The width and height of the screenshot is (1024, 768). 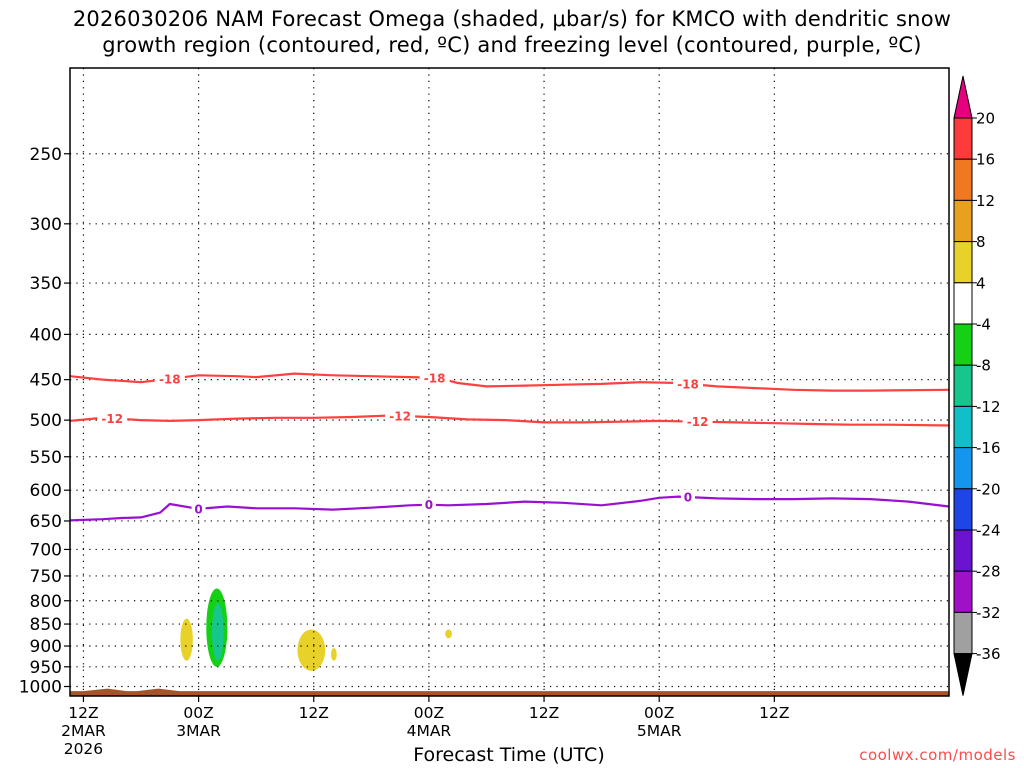 What do you see at coordinates (985, 119) in the screenshot?
I see `colorbar-label-0: 20` at bounding box center [985, 119].